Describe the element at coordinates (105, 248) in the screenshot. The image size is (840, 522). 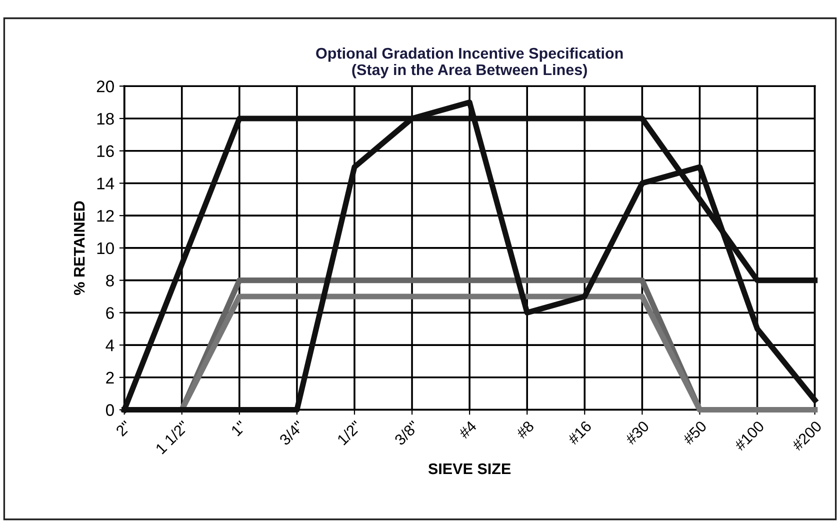
I see `y-tick-label: 10` at that location.